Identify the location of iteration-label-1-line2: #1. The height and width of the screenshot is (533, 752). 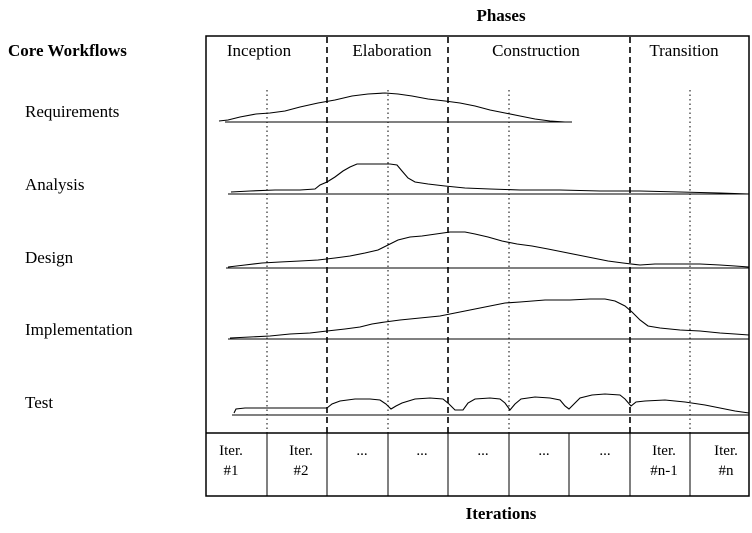
(231, 471).